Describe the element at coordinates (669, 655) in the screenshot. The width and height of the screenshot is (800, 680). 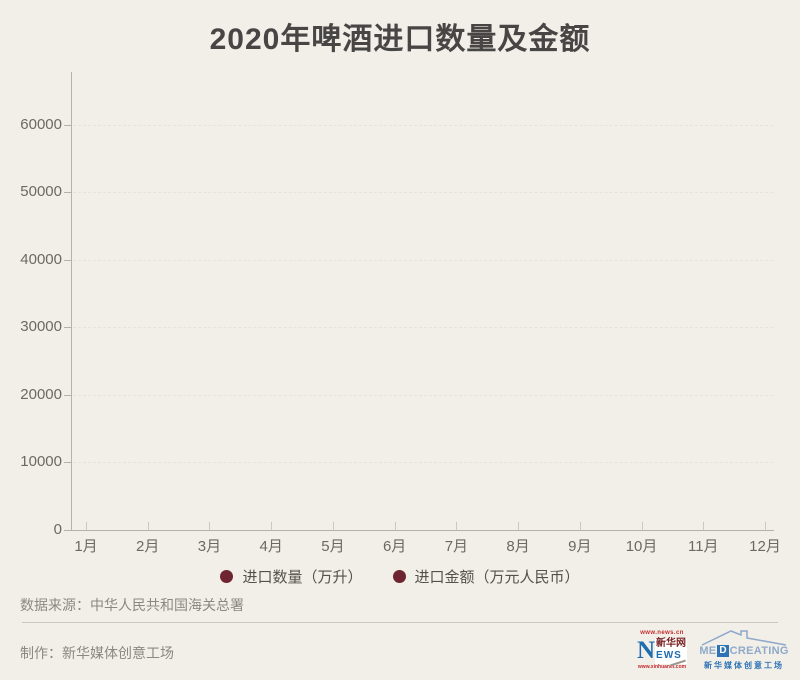
I see `xinhuanet-ews-letters: EWS` at that location.